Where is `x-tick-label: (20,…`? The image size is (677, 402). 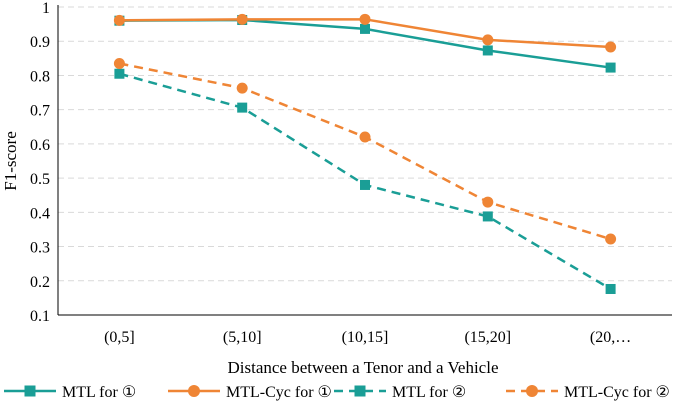 x-tick-label: (20,… is located at coordinates (610, 337).